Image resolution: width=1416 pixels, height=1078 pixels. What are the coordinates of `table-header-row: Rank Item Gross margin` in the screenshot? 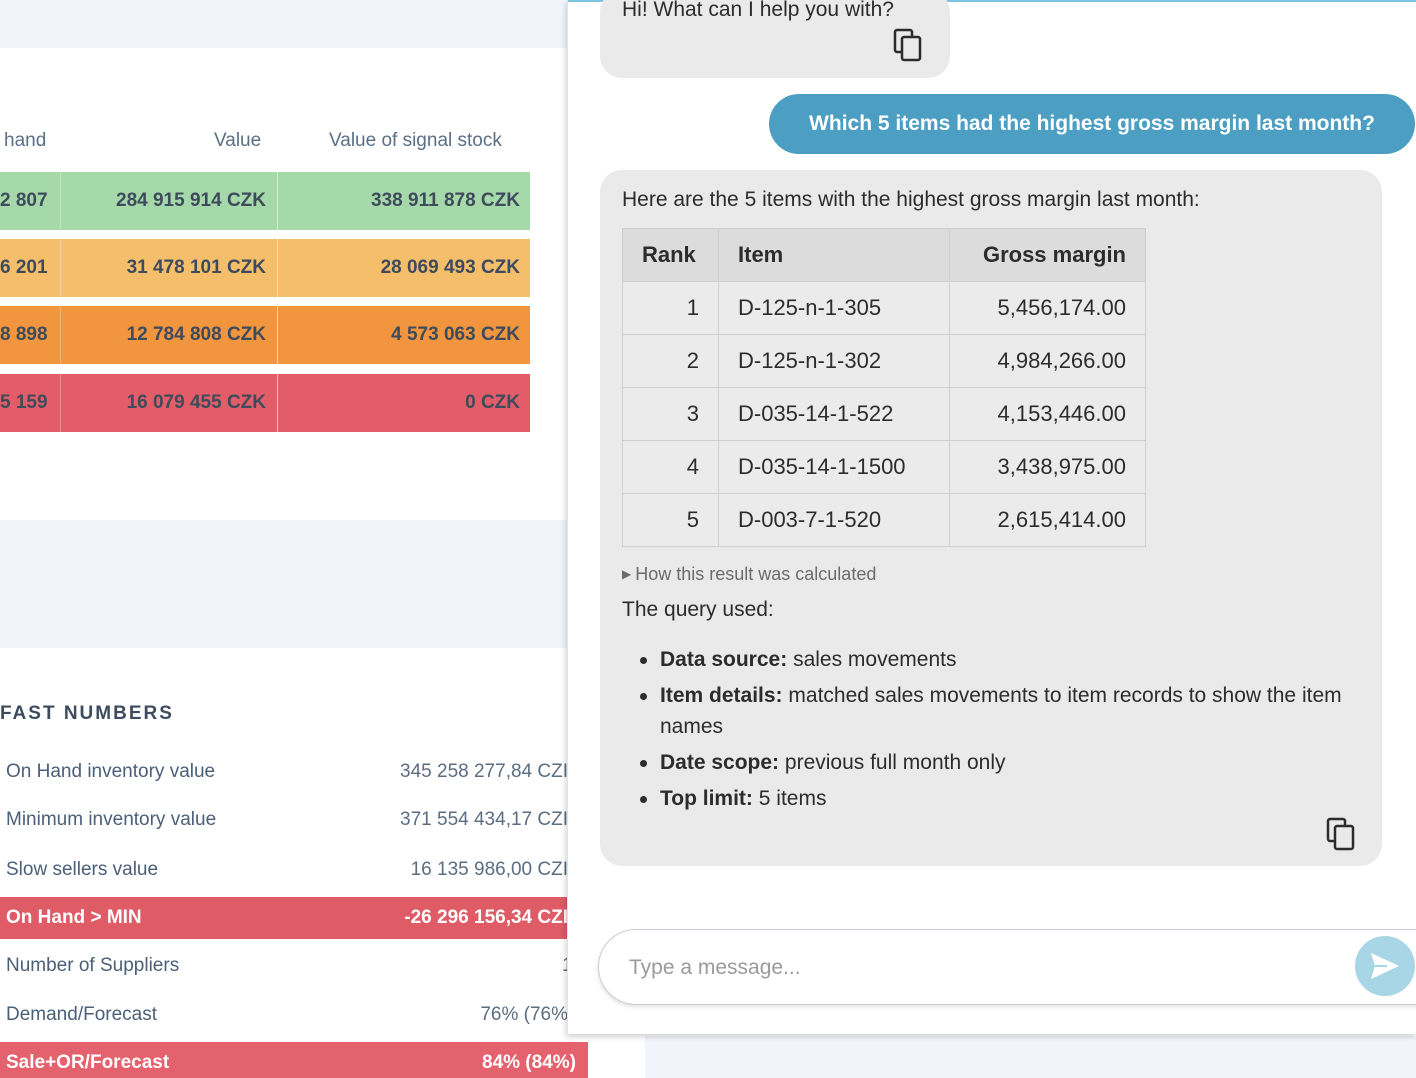 It's located at (884, 255).